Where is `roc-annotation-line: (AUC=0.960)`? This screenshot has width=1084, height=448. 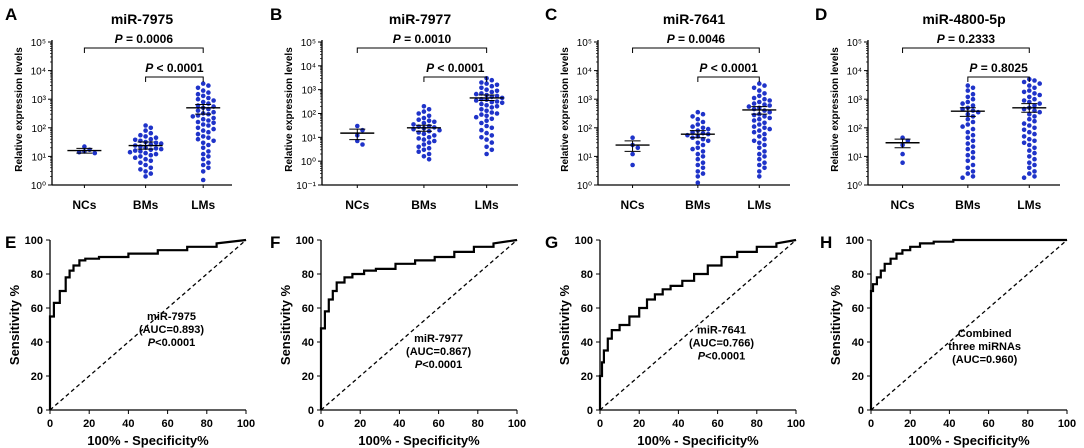 roc-annotation-line: (AUC=0.960) is located at coordinates (984, 360).